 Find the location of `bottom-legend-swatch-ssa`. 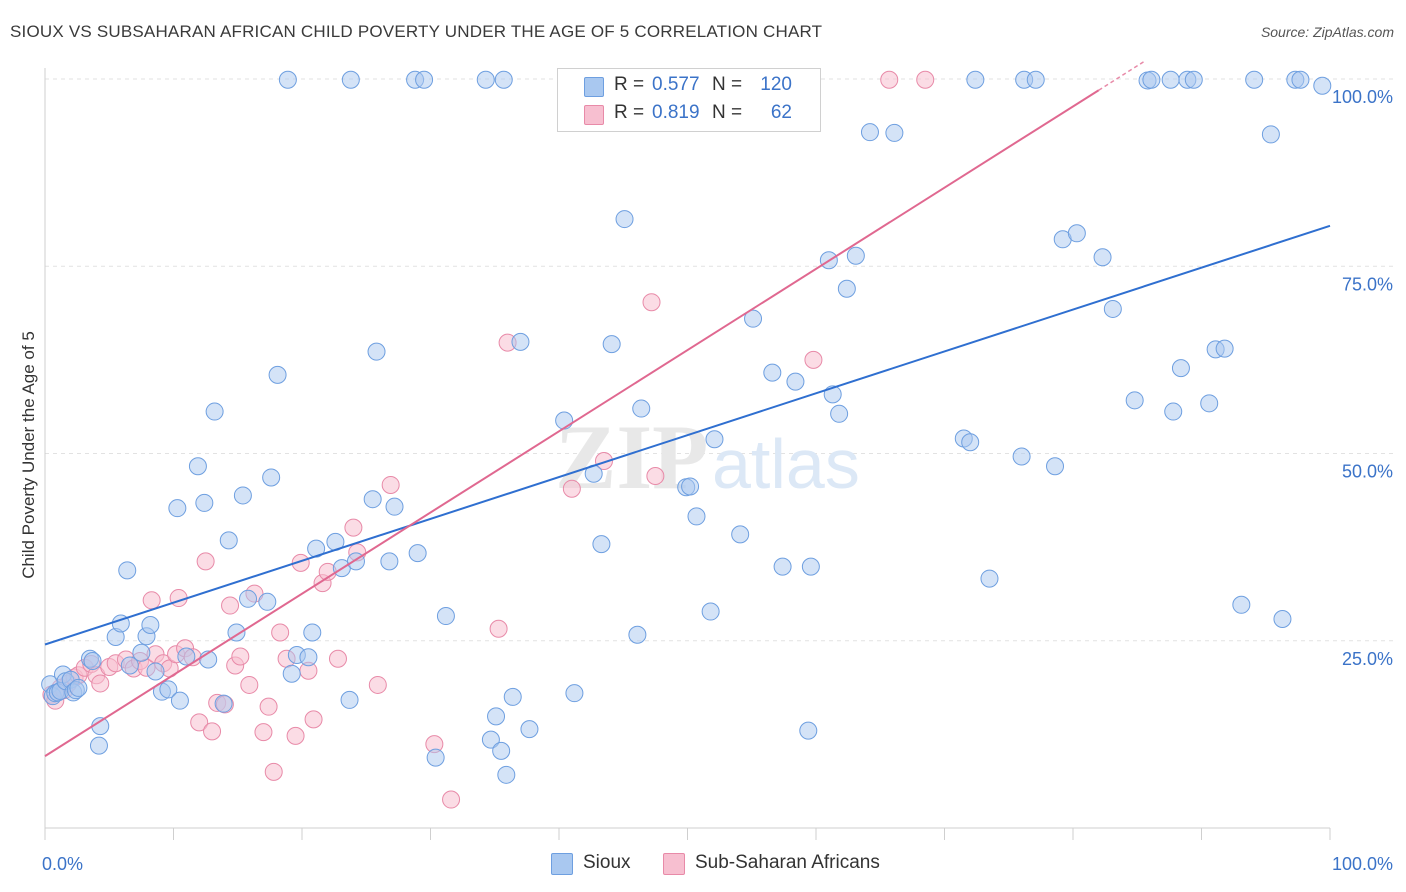

bottom-legend-swatch-ssa is located at coordinates (674, 864).